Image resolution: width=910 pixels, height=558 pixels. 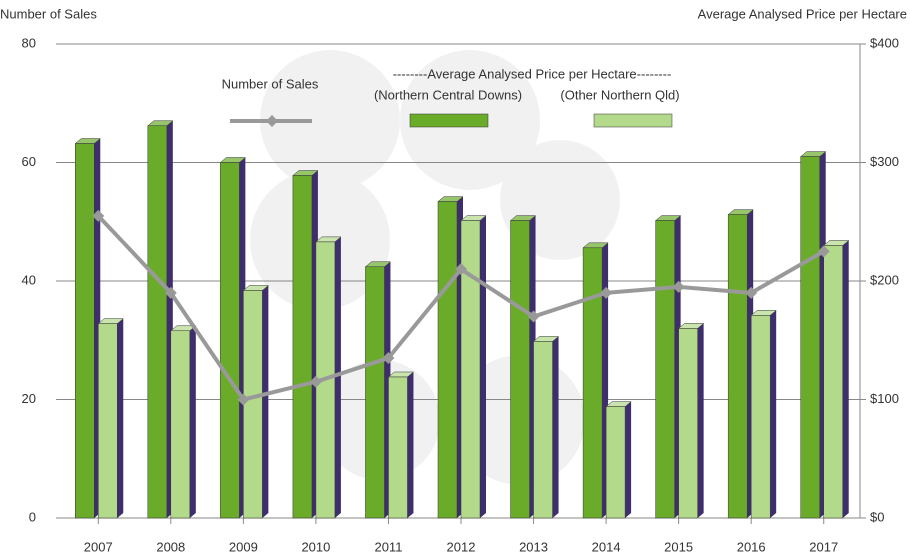 What do you see at coordinates (29, 279) in the screenshot?
I see `y-tick-label: 40` at bounding box center [29, 279].